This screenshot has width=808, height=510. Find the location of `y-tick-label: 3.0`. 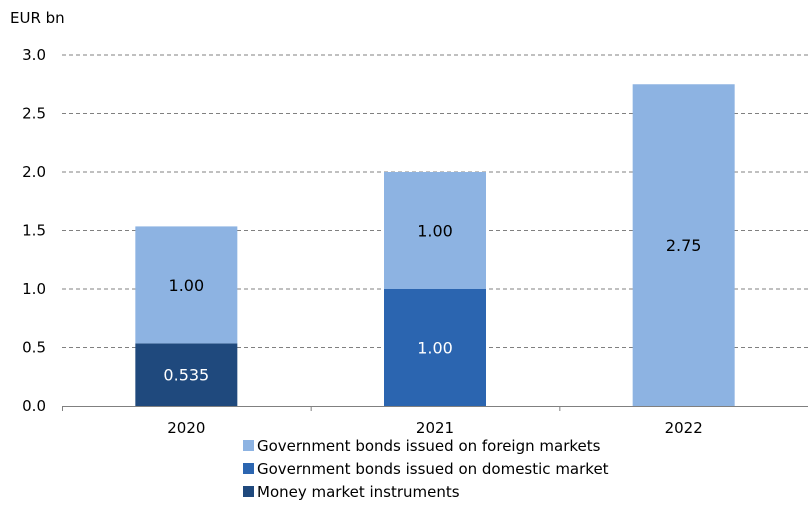

y-tick-label: 3.0 is located at coordinates (34, 55).